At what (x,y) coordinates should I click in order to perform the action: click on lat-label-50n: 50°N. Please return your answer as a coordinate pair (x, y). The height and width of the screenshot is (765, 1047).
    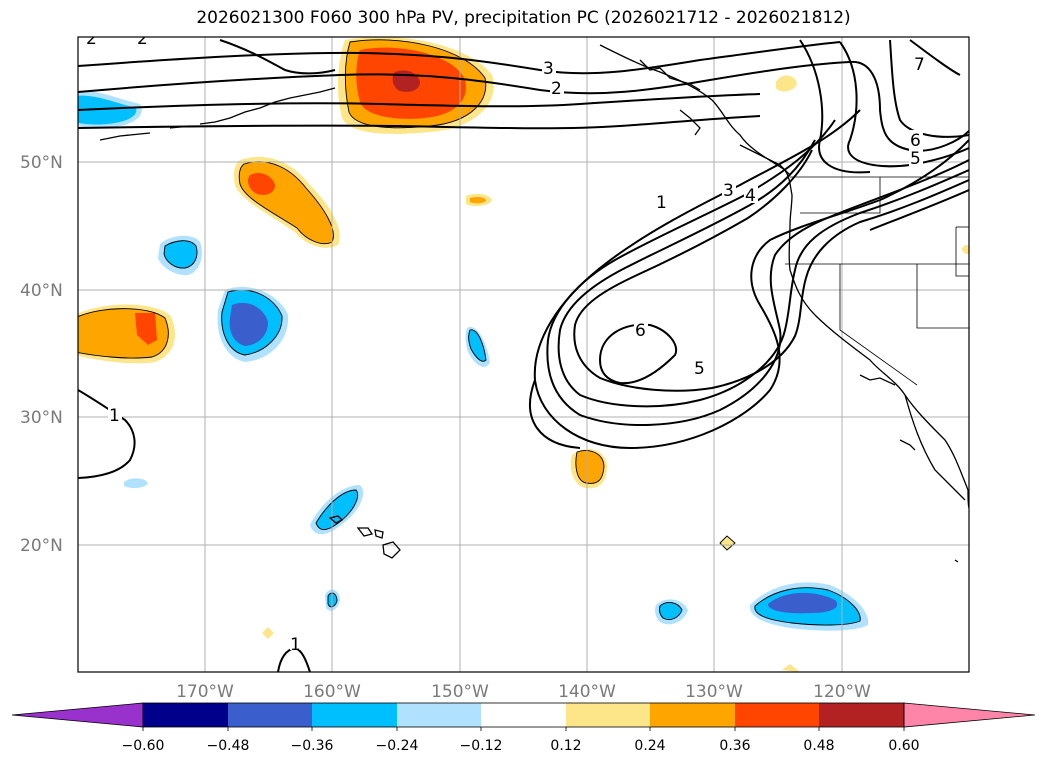
    Looking at the image, I should click on (41, 163).